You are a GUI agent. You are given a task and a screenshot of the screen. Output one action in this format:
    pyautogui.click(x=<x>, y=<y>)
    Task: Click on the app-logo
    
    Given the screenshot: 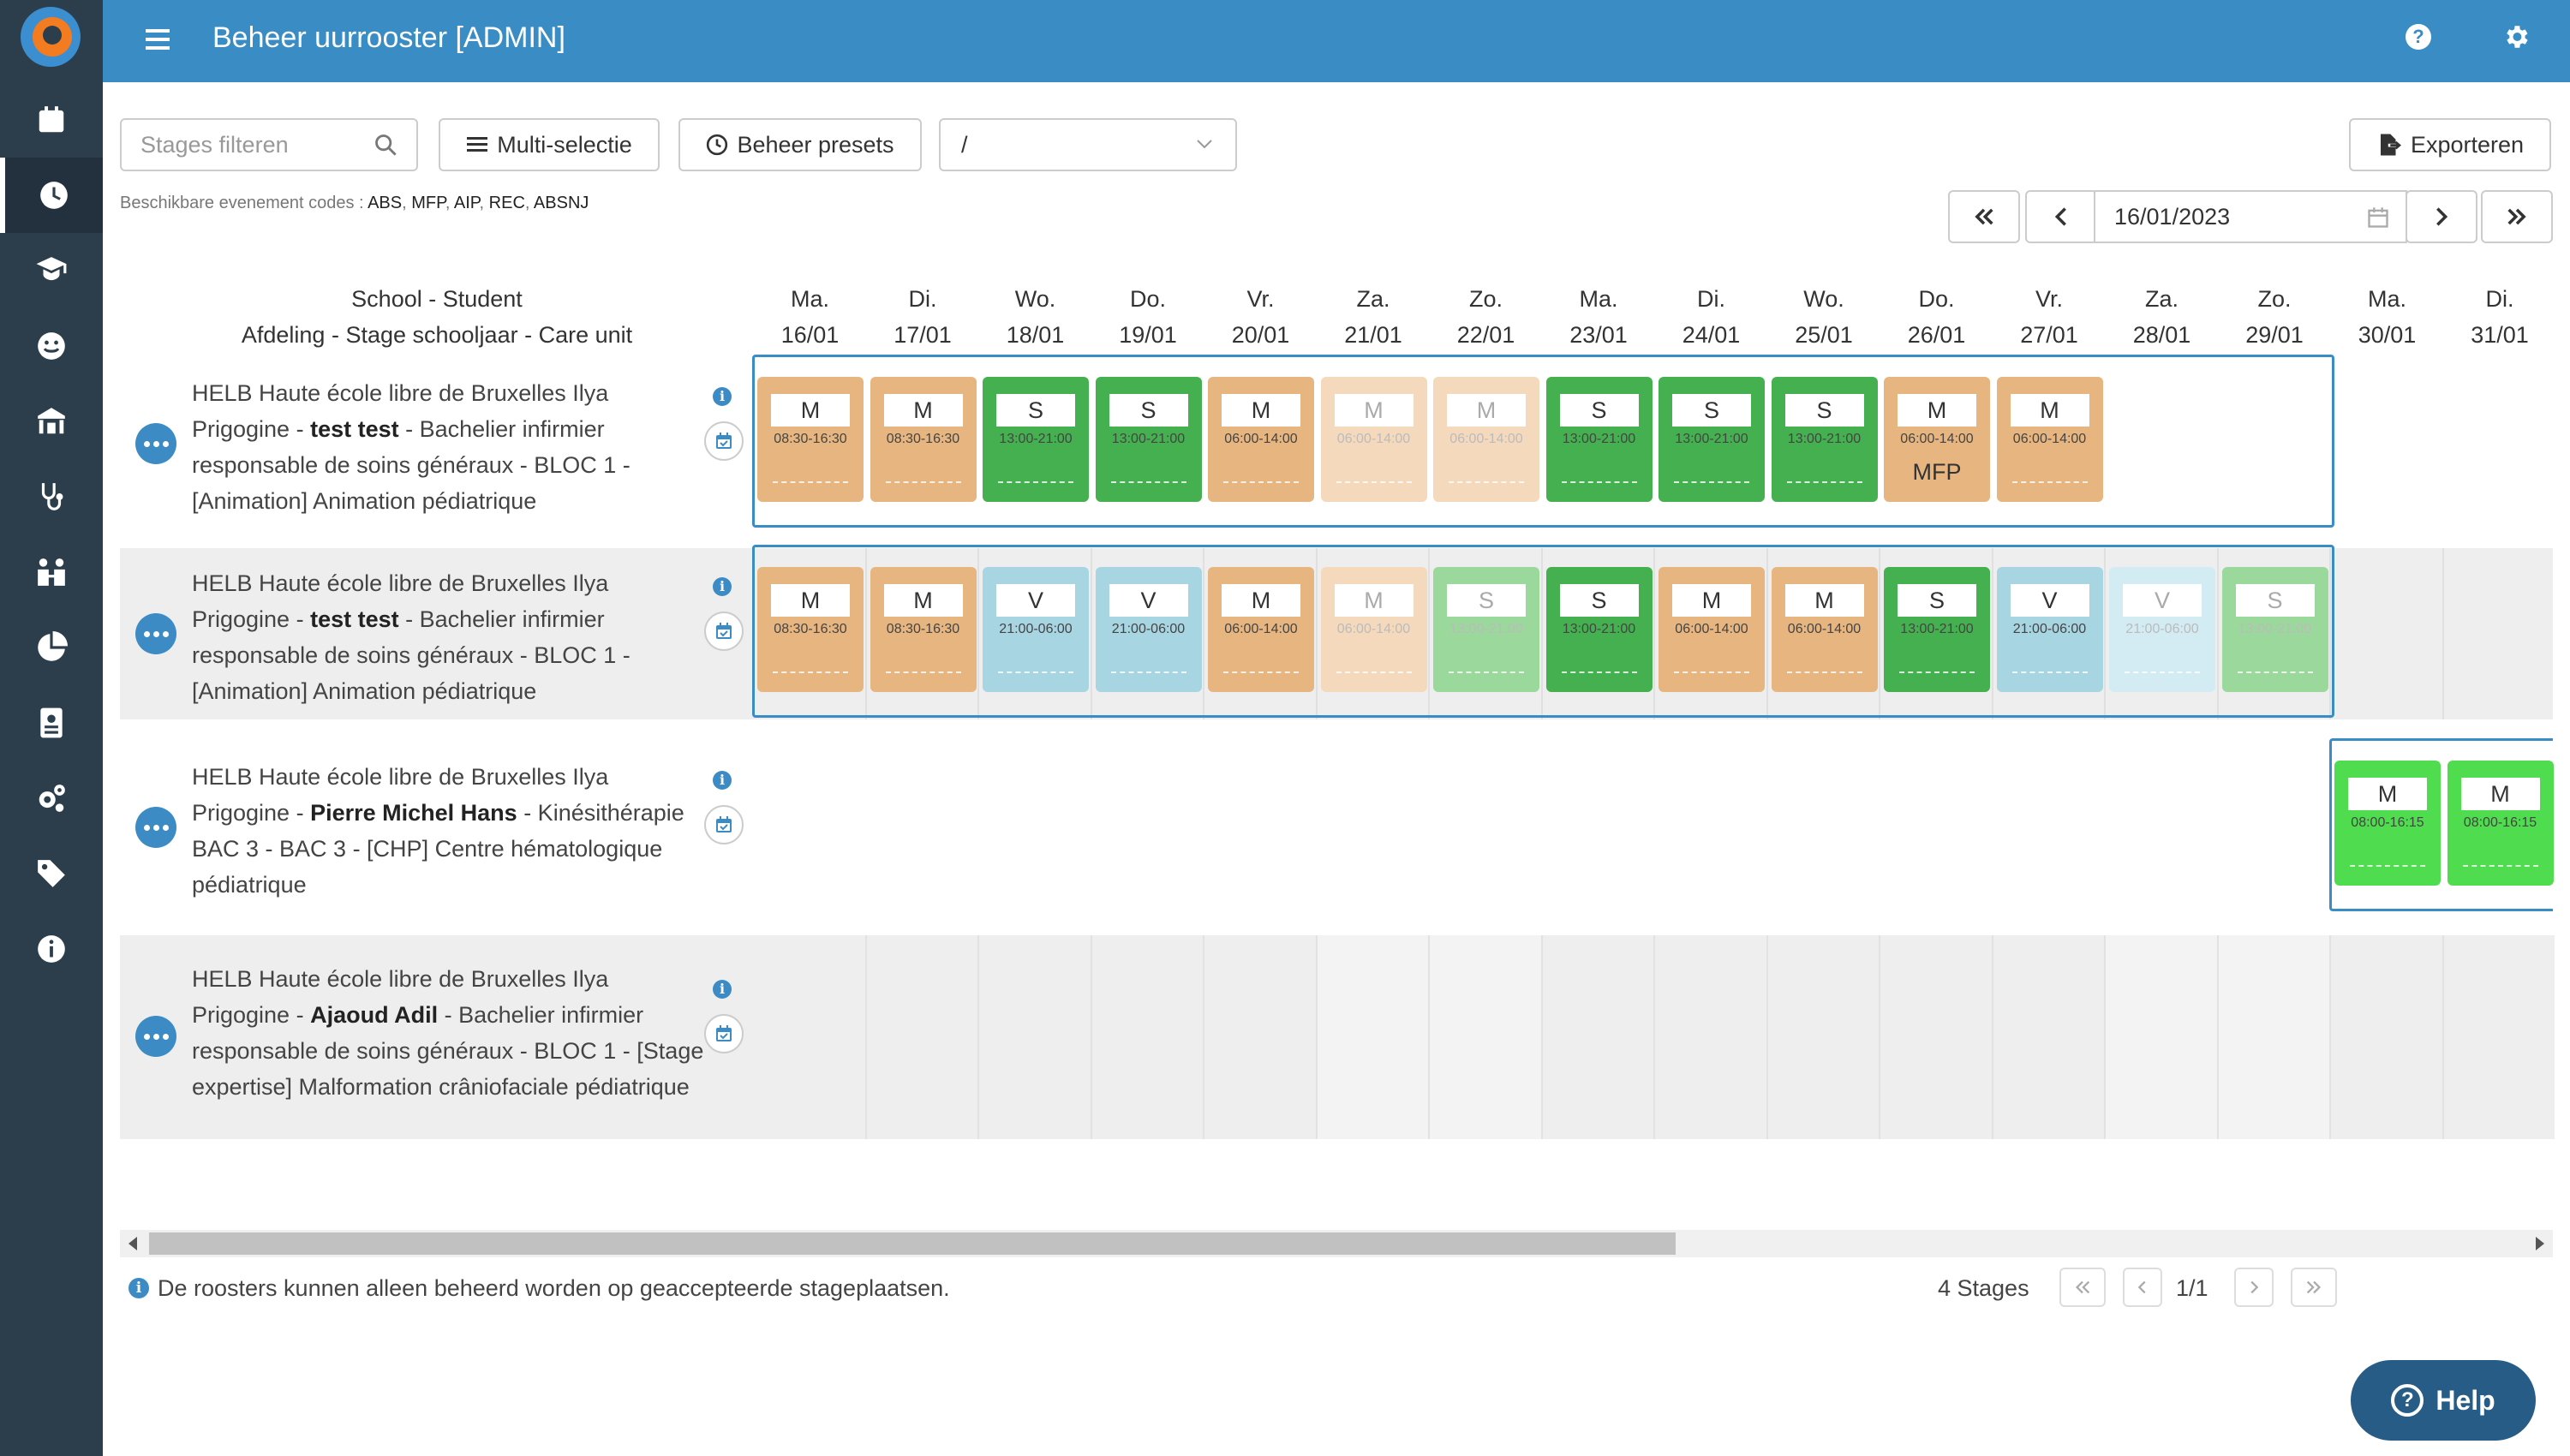 What is the action you would take?
    pyautogui.click(x=51, y=37)
    